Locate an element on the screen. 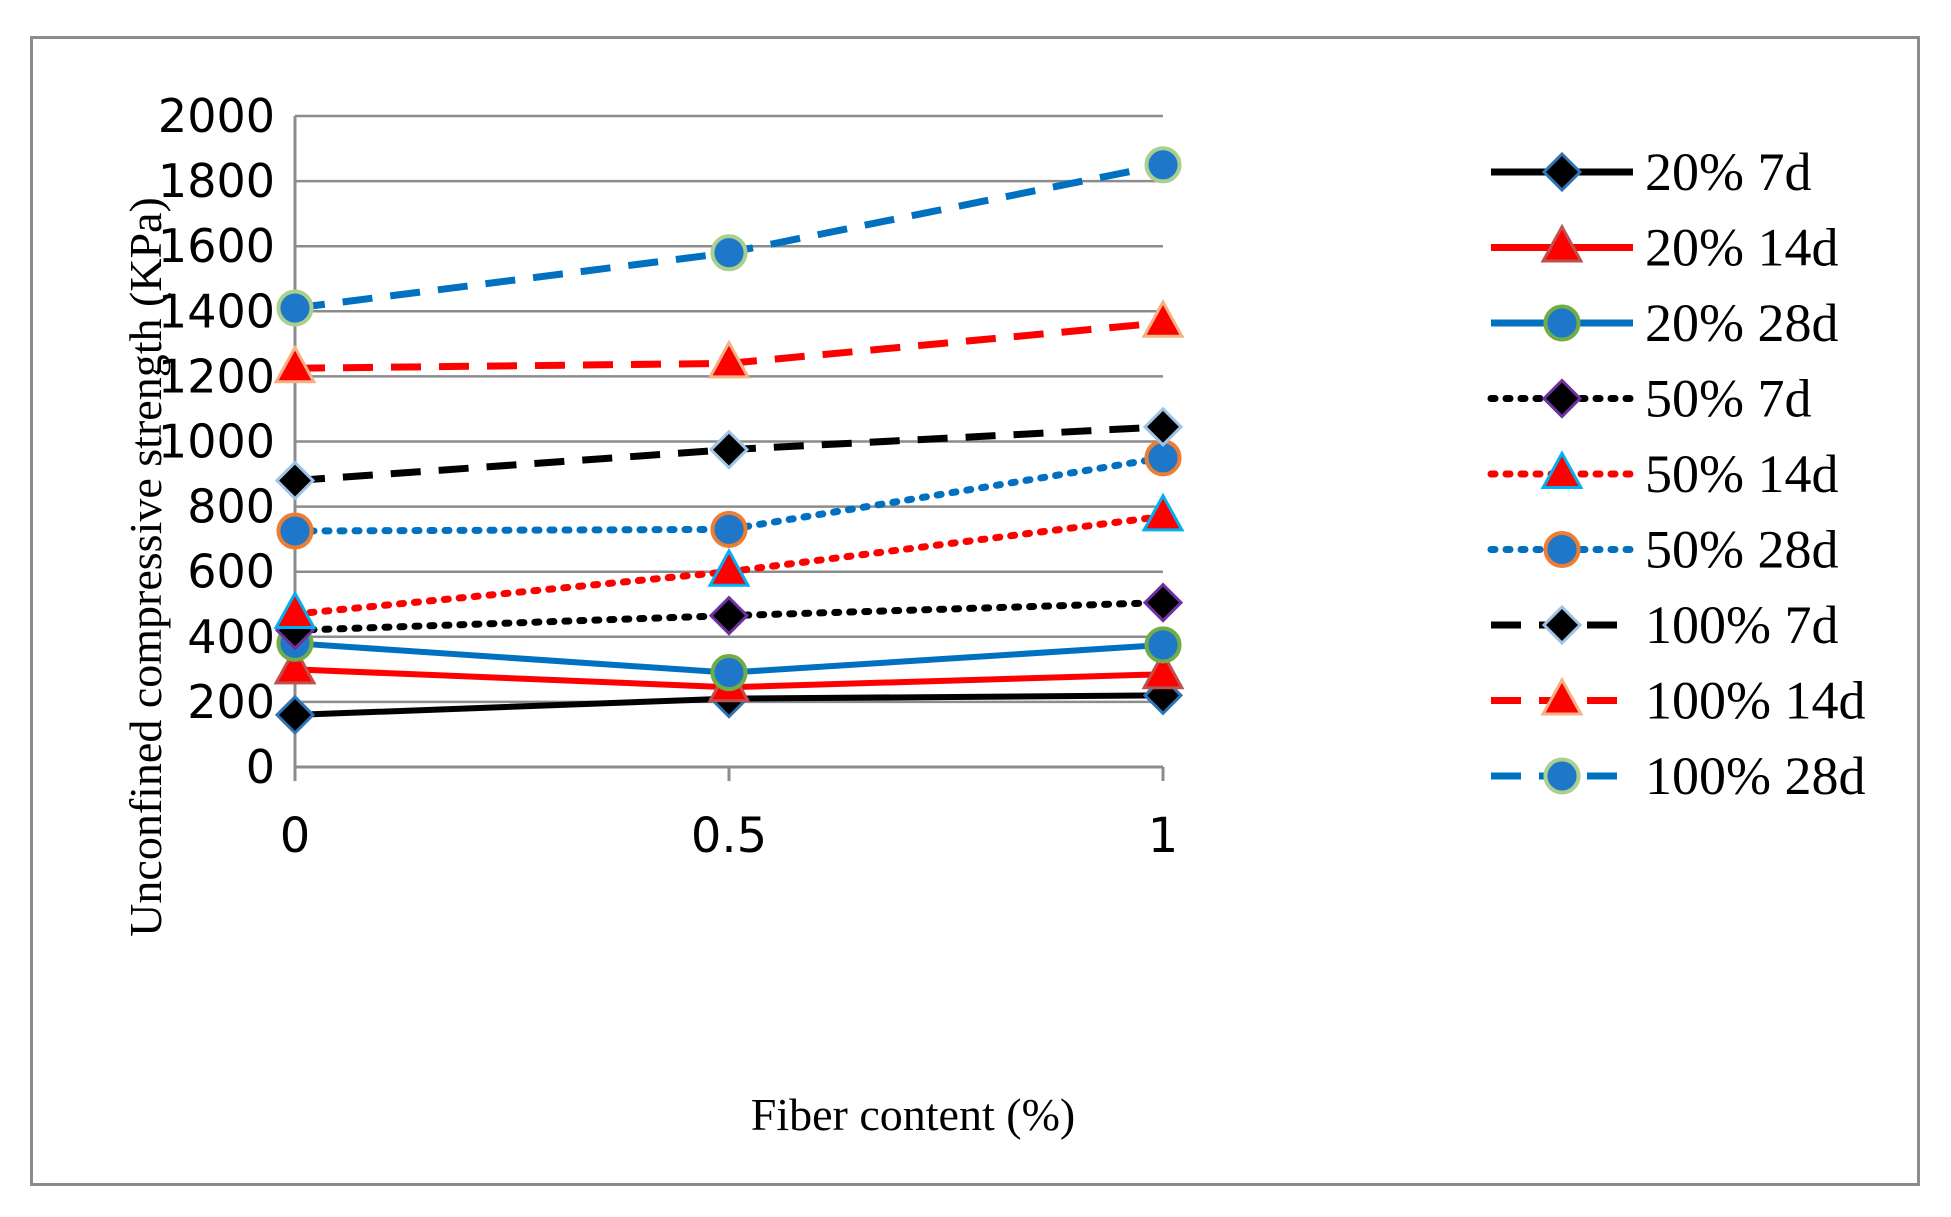  y-tick-label-800: 800 is located at coordinates (231, 507).